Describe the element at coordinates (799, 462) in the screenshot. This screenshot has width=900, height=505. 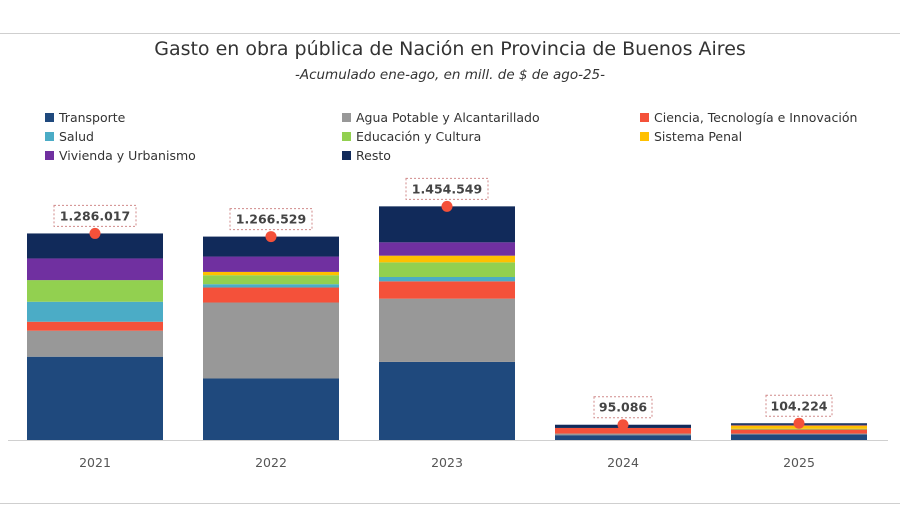
I see `x-tick-label: 2025` at that location.